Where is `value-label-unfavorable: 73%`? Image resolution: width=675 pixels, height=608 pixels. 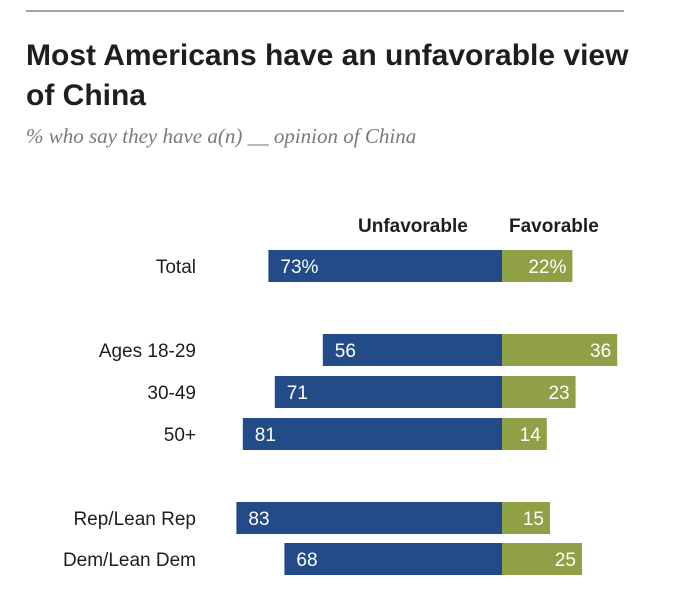
value-label-unfavorable: 73% is located at coordinates (299, 267).